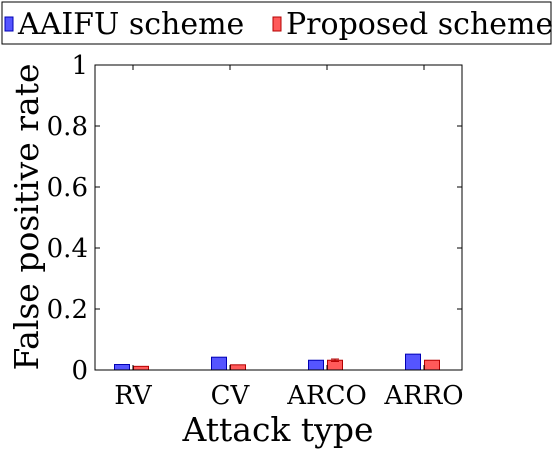  Describe the element at coordinates (67, 188) in the screenshot. I see `y-tick-label: 0.6` at that location.